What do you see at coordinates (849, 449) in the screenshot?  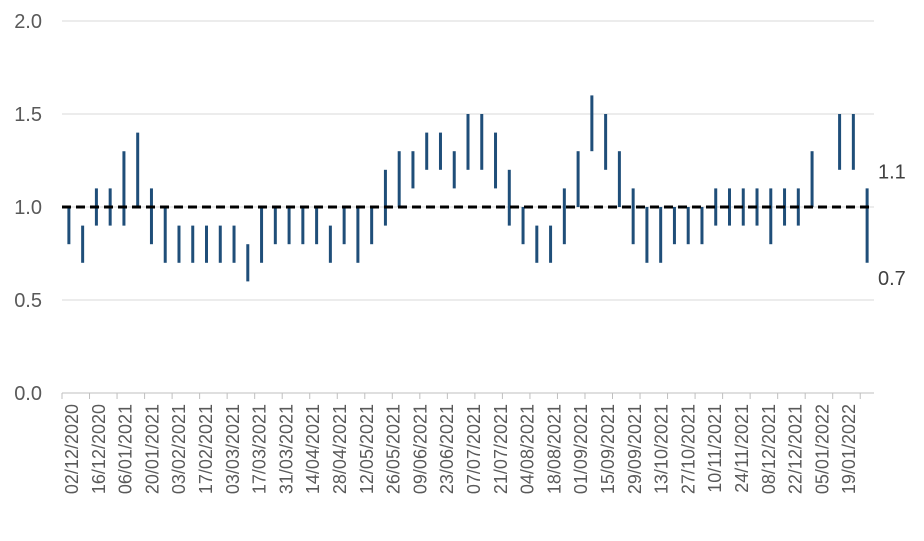 I see `x-tick-label: 19/01/2022` at bounding box center [849, 449].